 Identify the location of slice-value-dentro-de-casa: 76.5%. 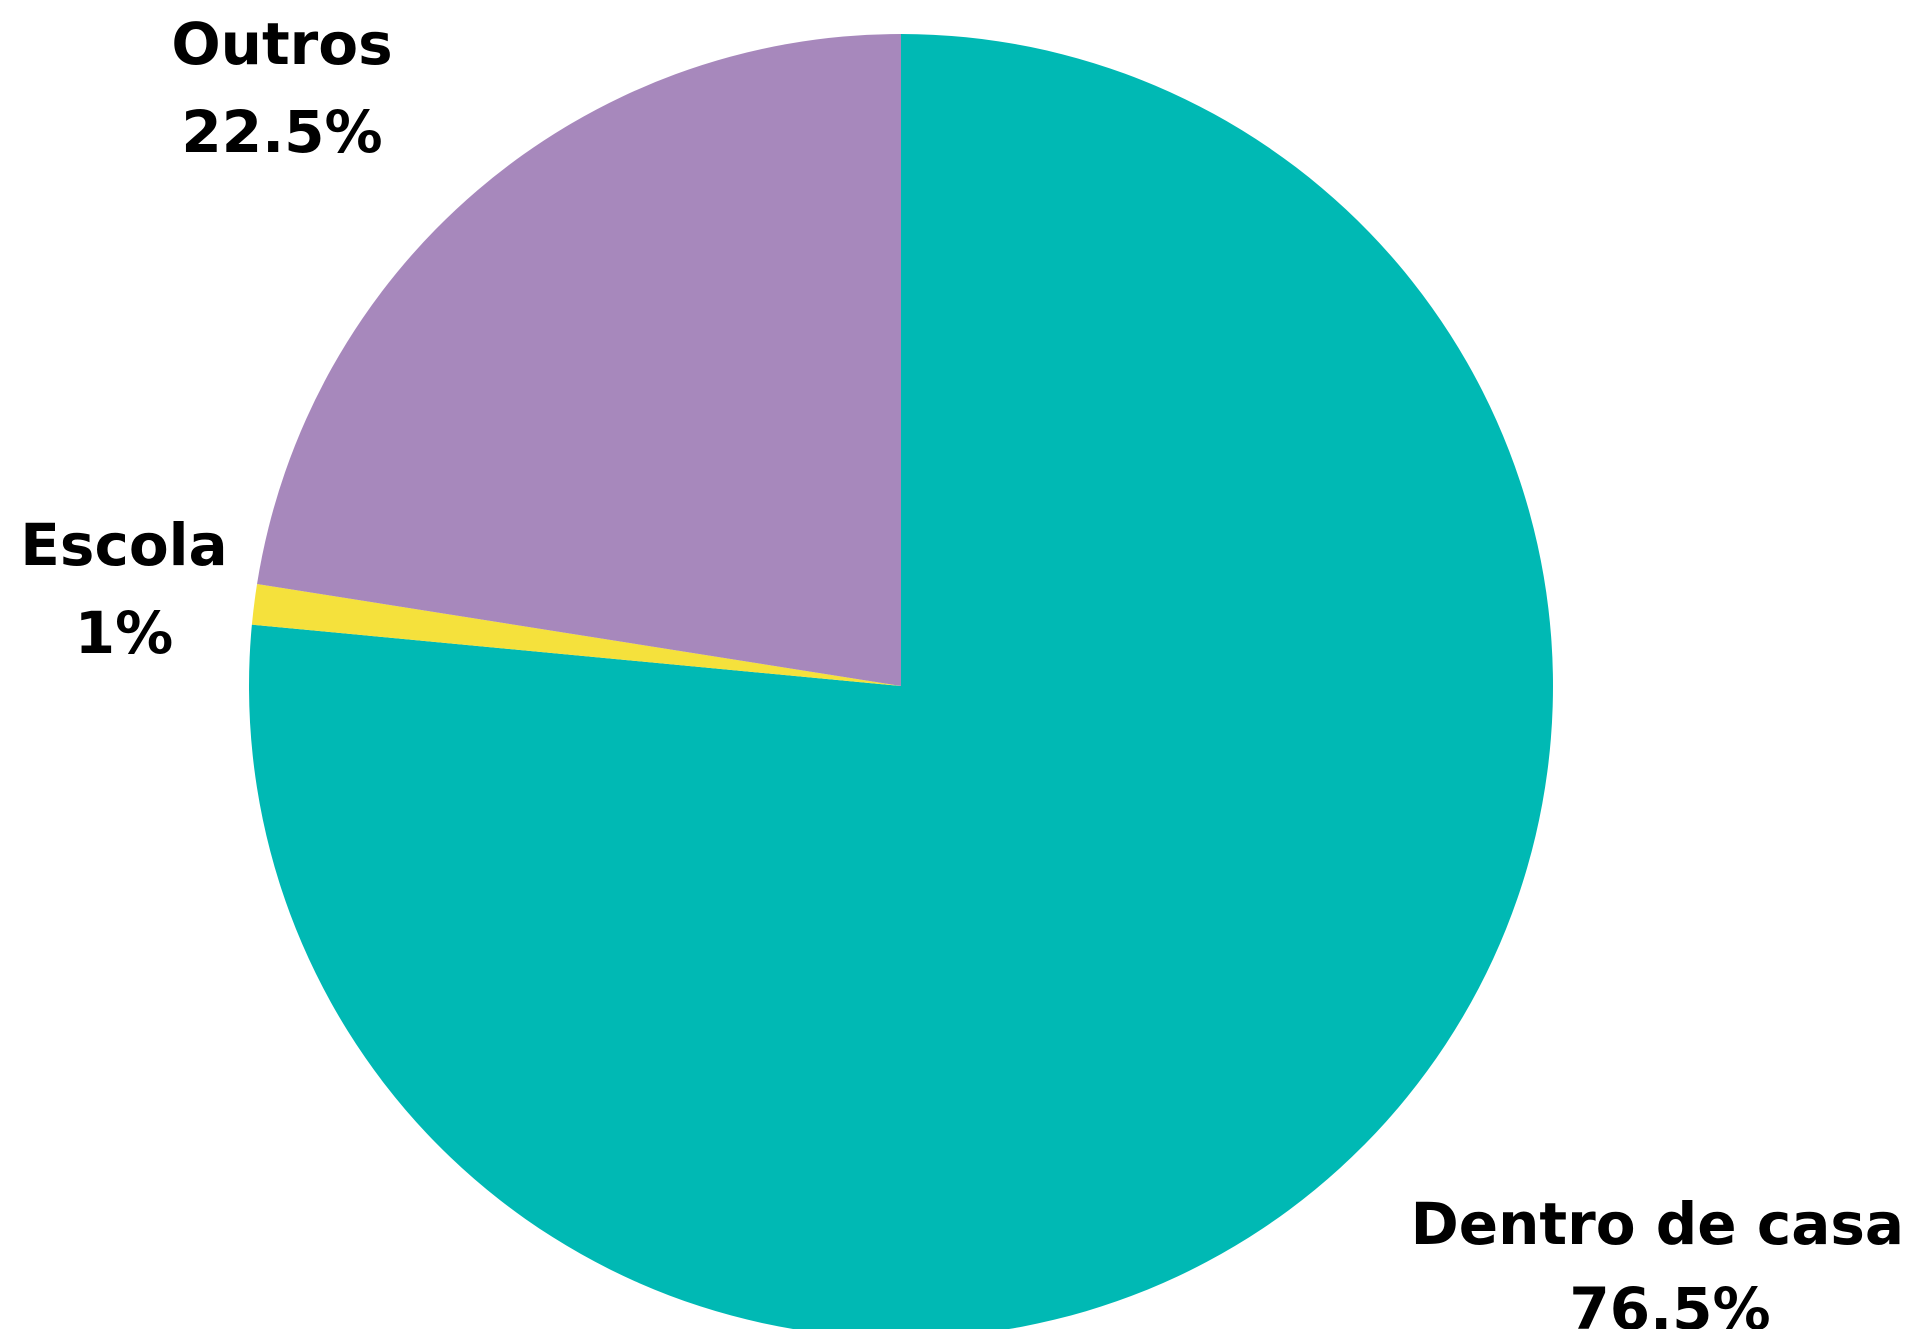
(1669, 1302).